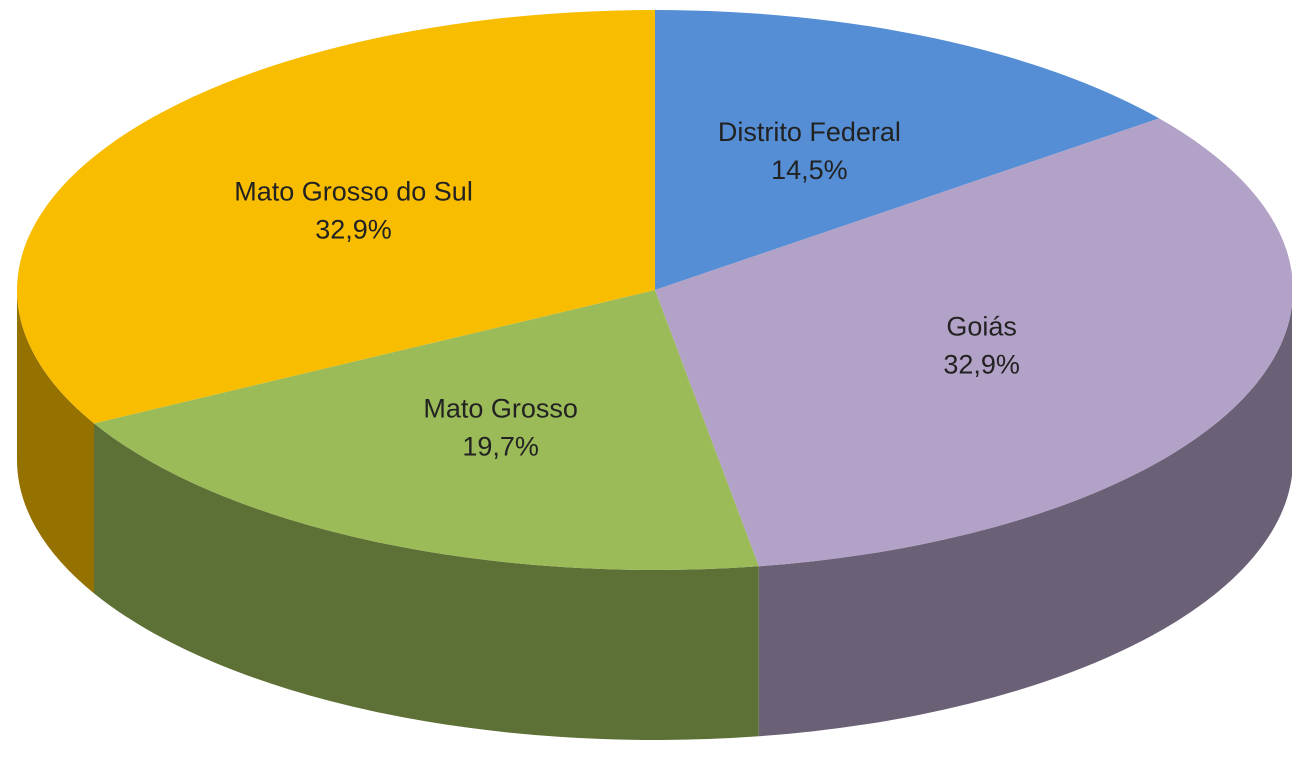 The image size is (1292, 768). Describe the element at coordinates (55, 442) in the screenshot. I see `slice-side` at that location.